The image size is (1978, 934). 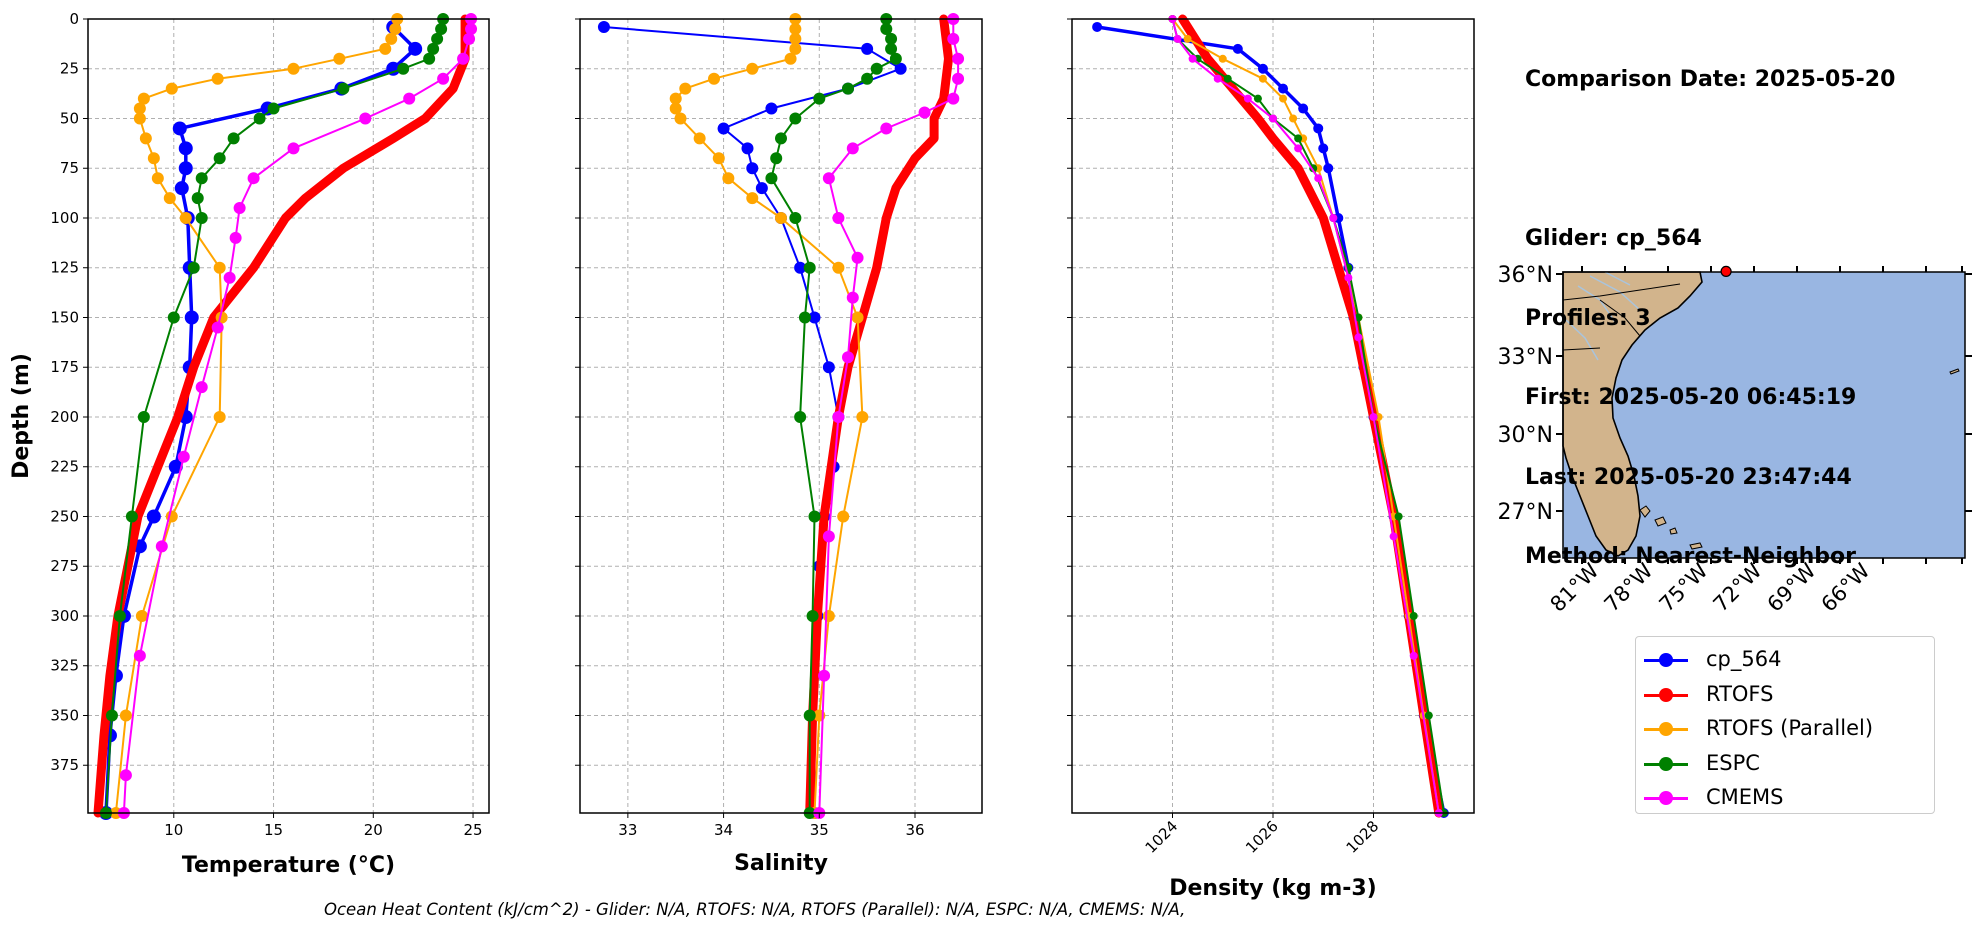 What do you see at coordinates (1726, 271) in the screenshot?
I see `glider-position-marker` at bounding box center [1726, 271].